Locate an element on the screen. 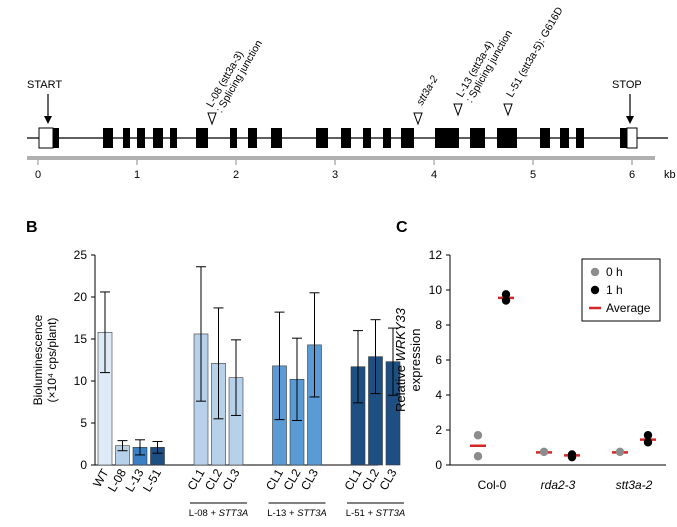 The image size is (677, 527). legend-label: Average is located at coordinates (628, 308).